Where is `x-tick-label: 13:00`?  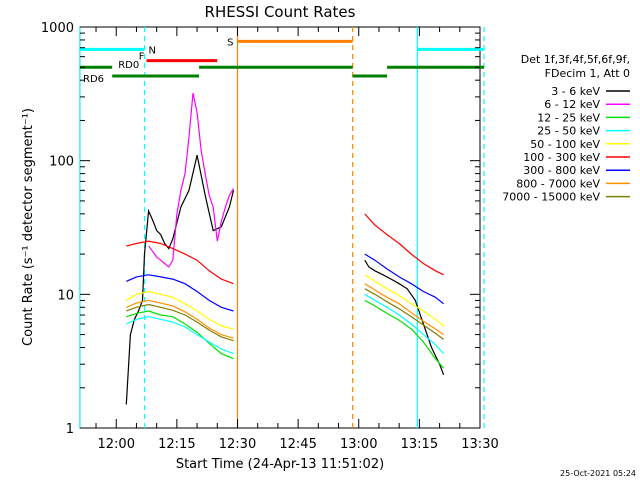 x-tick-label: 13:00 is located at coordinates (358, 444).